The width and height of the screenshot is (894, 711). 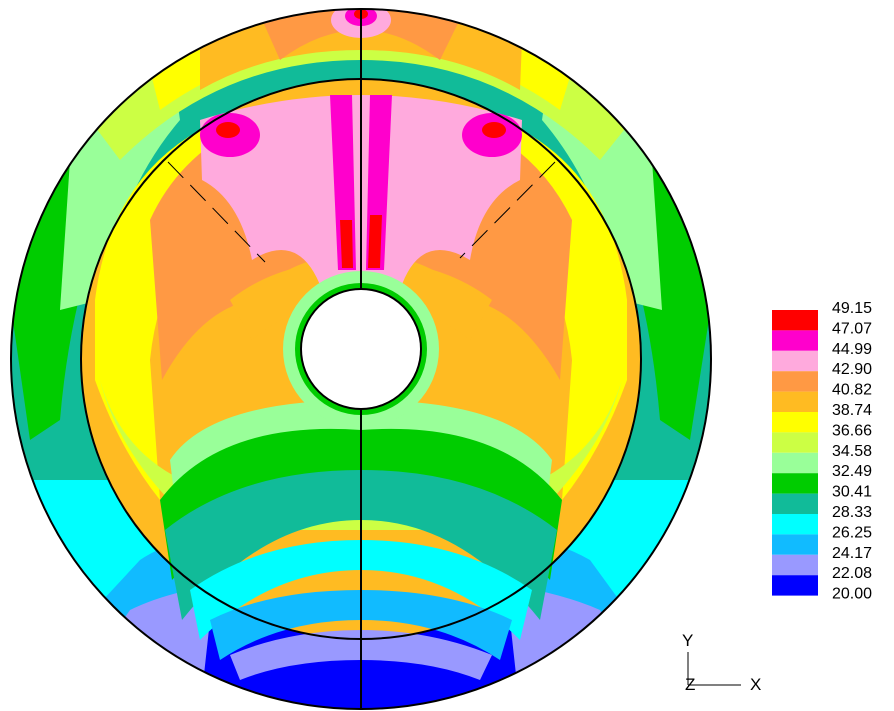 I want to click on legend-label: 26.25, so click(x=852, y=532).